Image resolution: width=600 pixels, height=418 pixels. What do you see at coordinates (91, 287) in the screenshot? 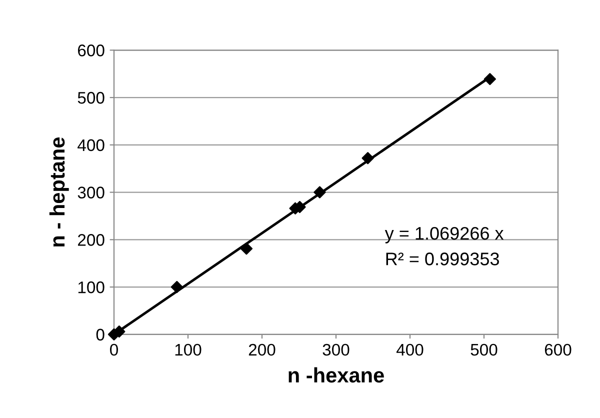
I see `y-tick-label: 100` at bounding box center [91, 287].